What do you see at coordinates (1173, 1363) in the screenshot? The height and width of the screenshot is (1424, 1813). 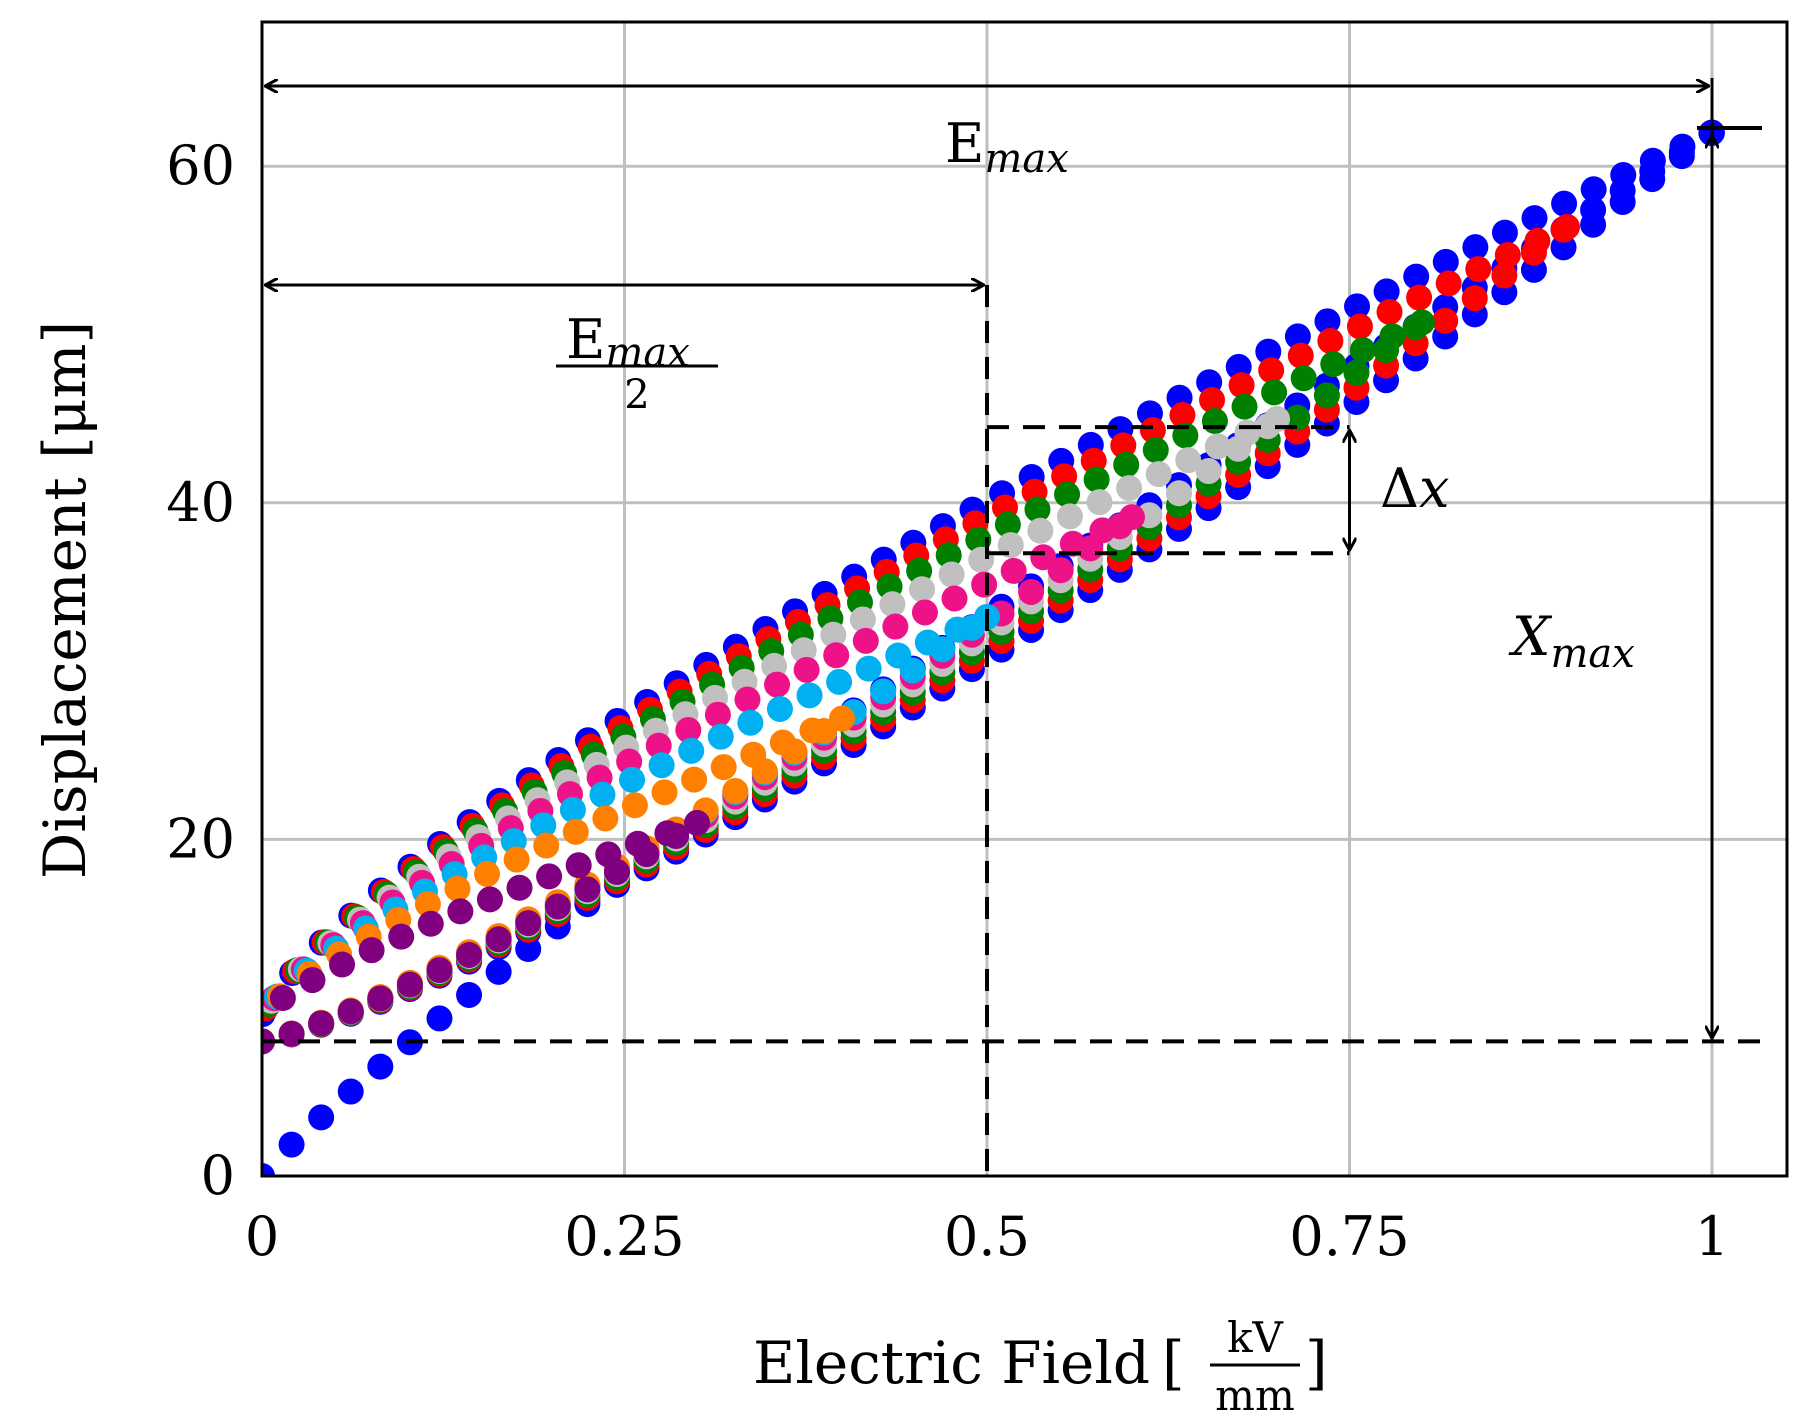 I see `x-axis-bracket-open: [` at bounding box center [1173, 1363].